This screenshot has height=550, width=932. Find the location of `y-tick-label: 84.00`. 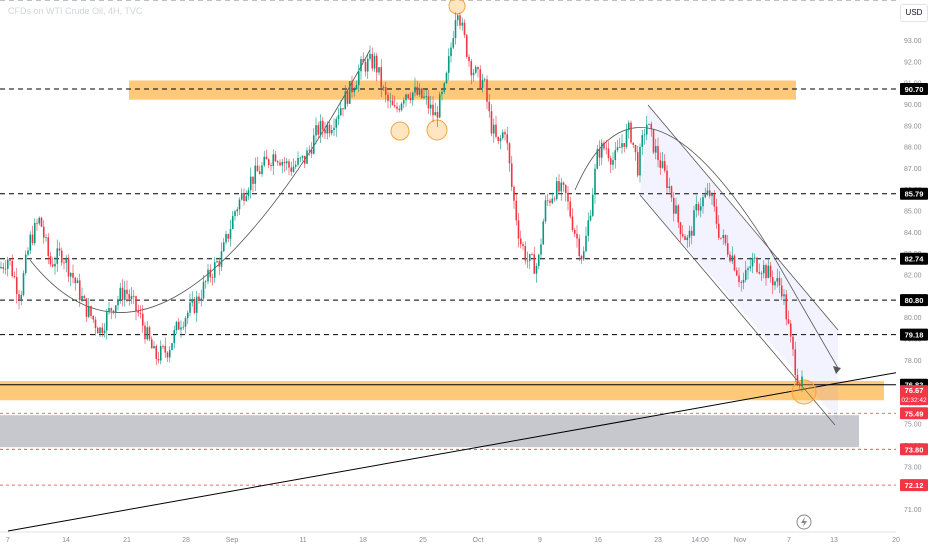

y-tick-label: 84.00 is located at coordinates (913, 233).